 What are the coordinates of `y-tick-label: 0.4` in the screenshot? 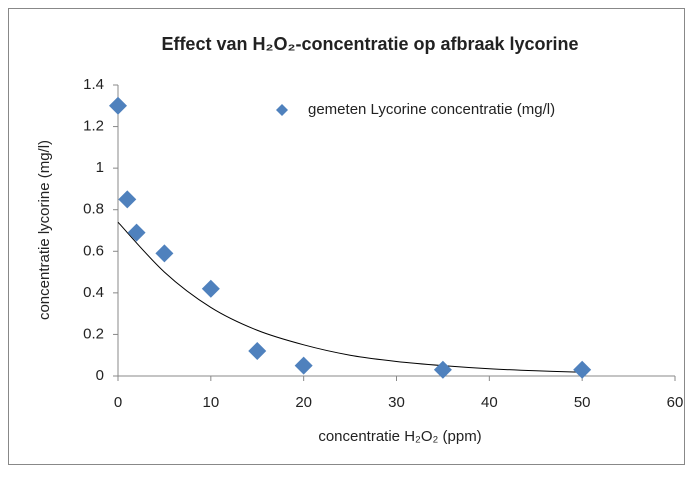 It's located at (93, 292).